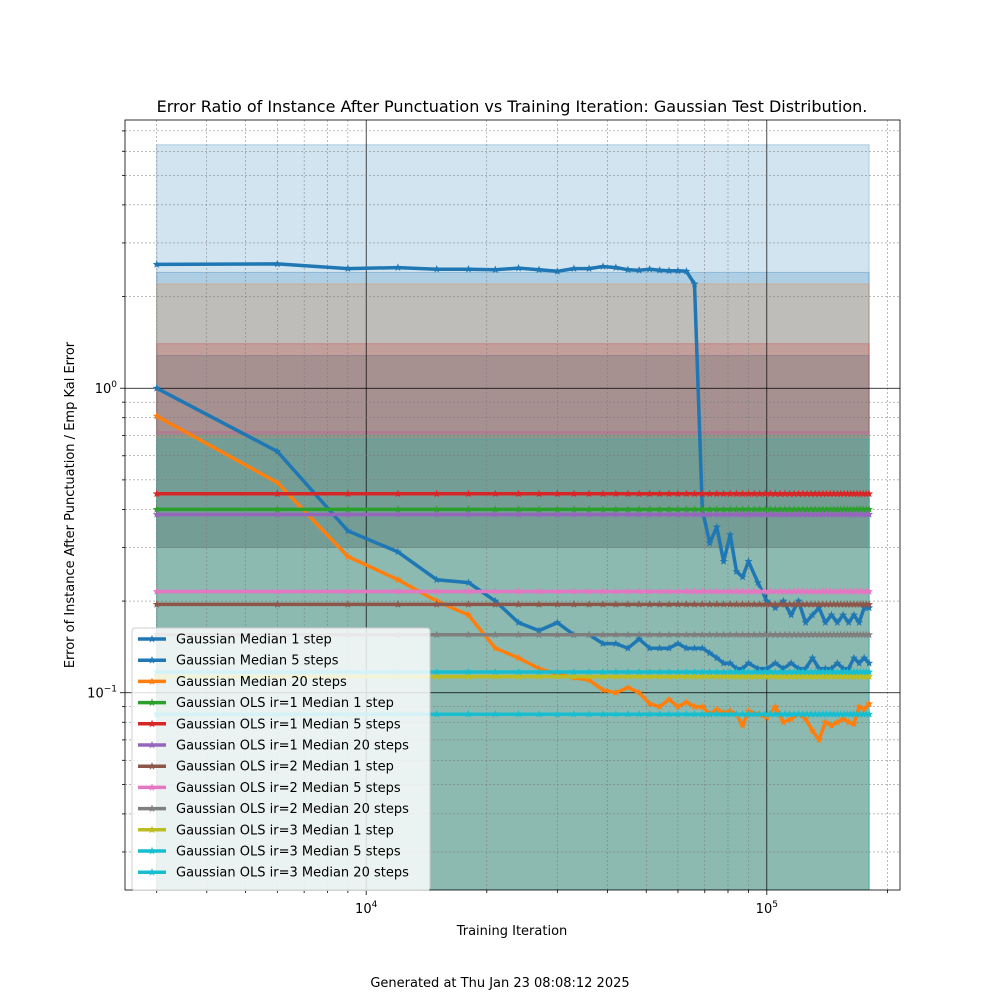 The height and width of the screenshot is (1000, 1000). I want to click on legend-label: Gaussian OLS ir=3 Median 5 steps, so click(288, 852).